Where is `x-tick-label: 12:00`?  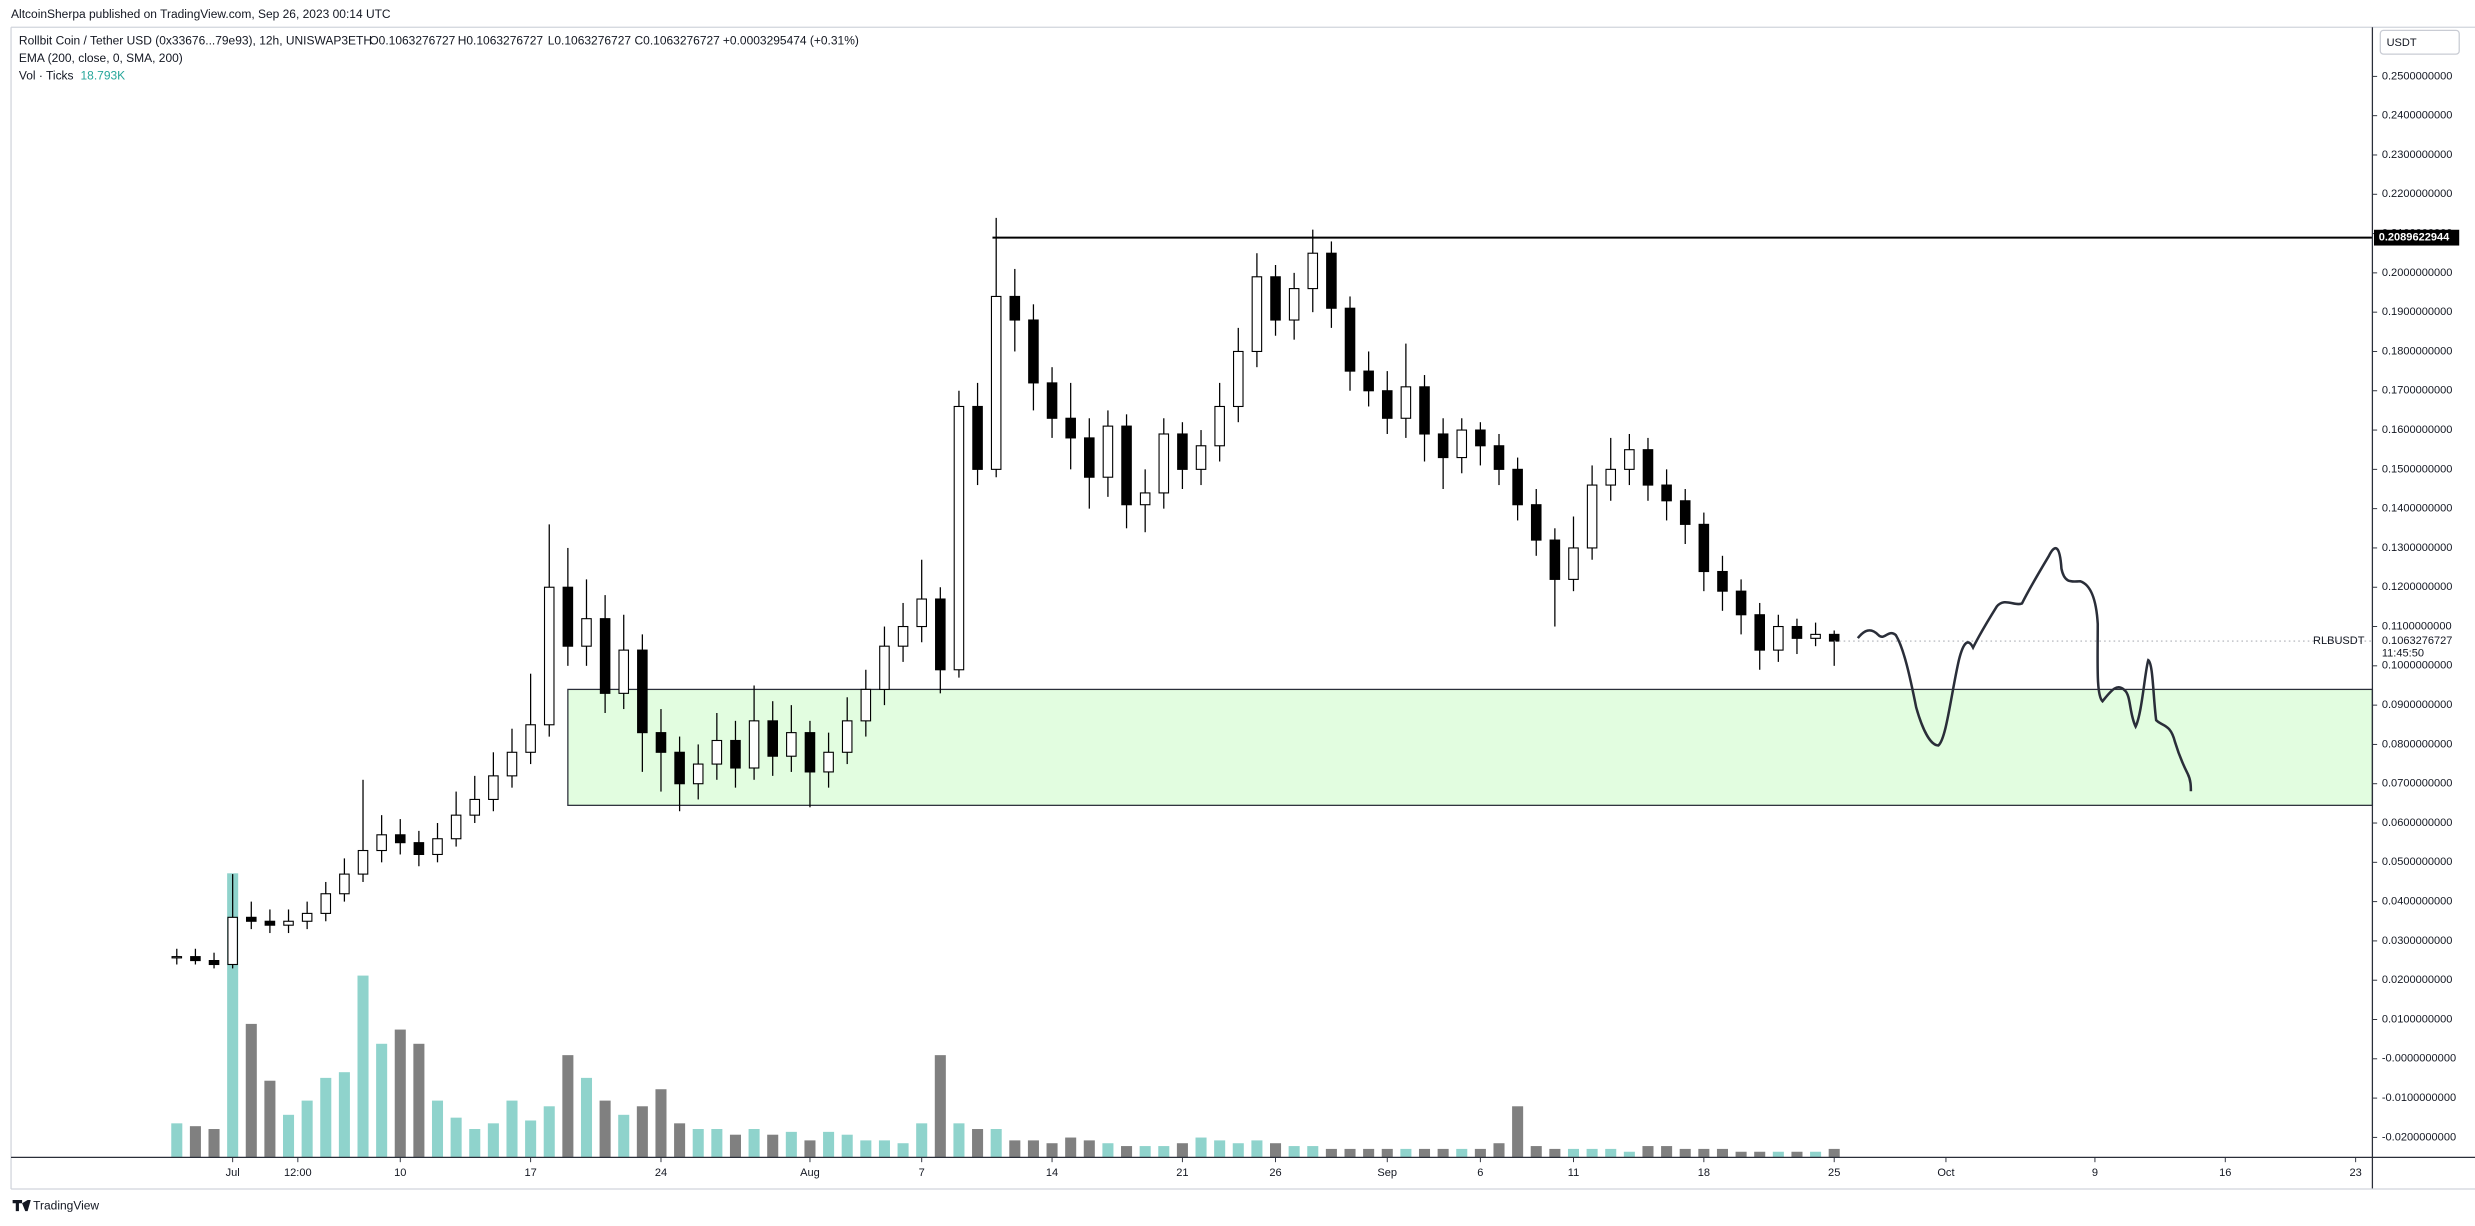
x-tick-label: 12:00 is located at coordinates (298, 1173).